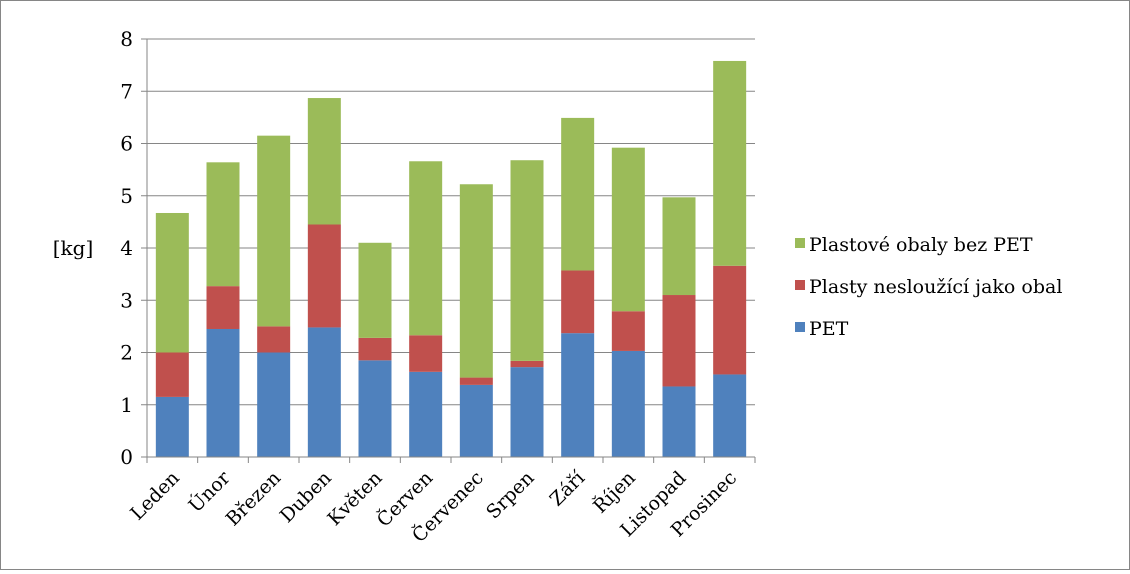 This screenshot has height=574, width=1130. What do you see at coordinates (126, 144) in the screenshot?
I see `y-tick-label: 6` at bounding box center [126, 144].